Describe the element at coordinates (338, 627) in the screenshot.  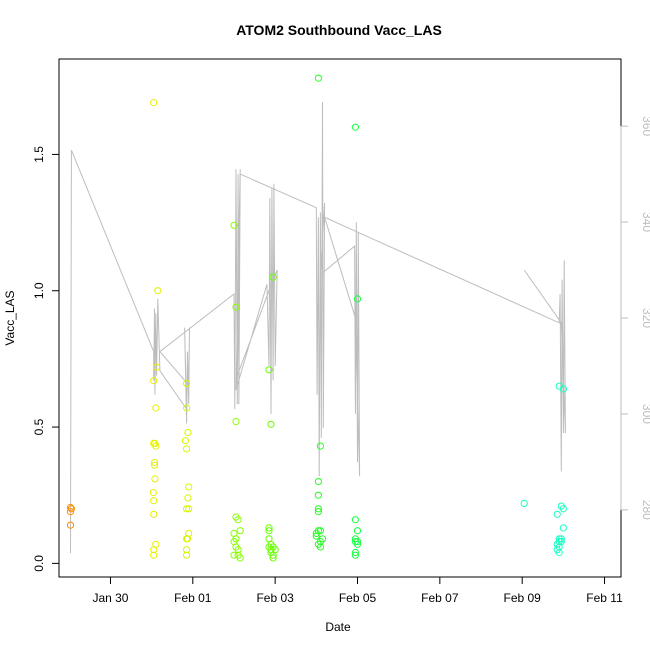
I see `x-axis-label: Date` at that location.